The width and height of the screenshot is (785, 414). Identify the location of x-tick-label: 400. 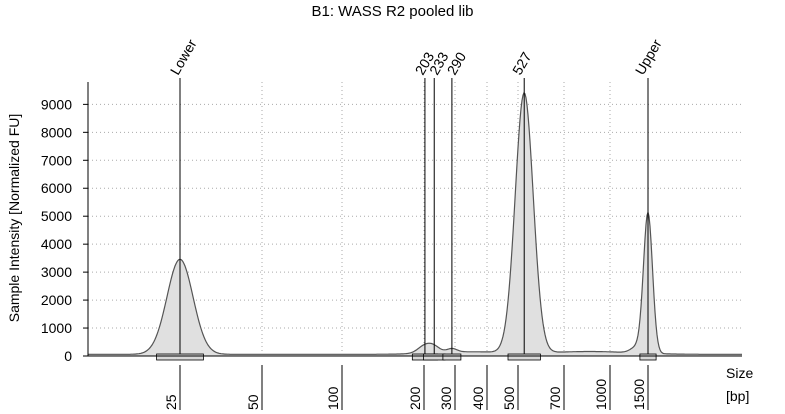
(478, 398).